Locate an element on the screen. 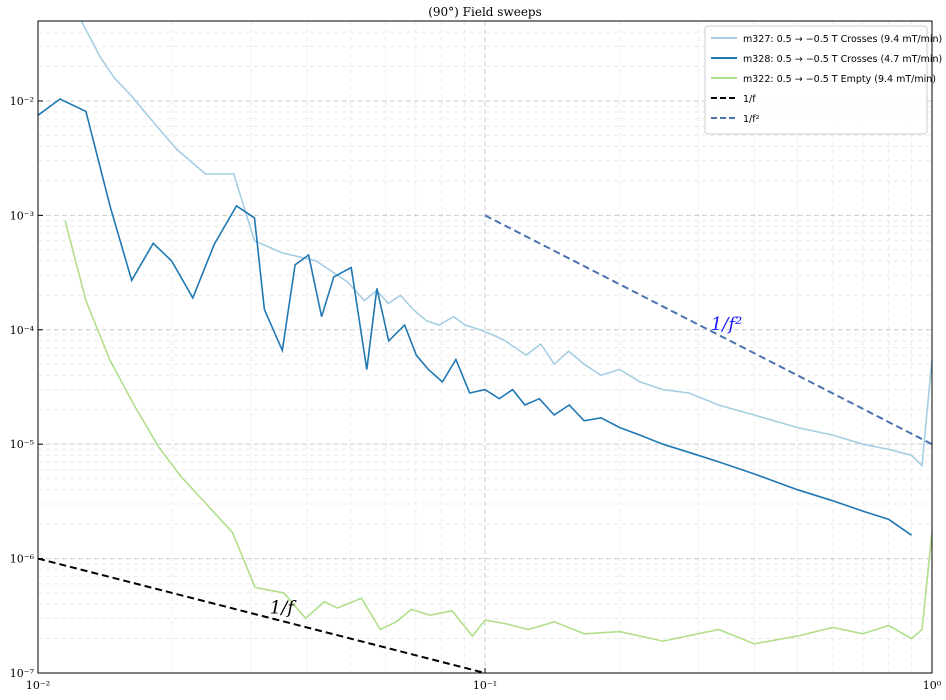 The width and height of the screenshot is (946, 700). legend-entry: 1/f² is located at coordinates (751, 119).